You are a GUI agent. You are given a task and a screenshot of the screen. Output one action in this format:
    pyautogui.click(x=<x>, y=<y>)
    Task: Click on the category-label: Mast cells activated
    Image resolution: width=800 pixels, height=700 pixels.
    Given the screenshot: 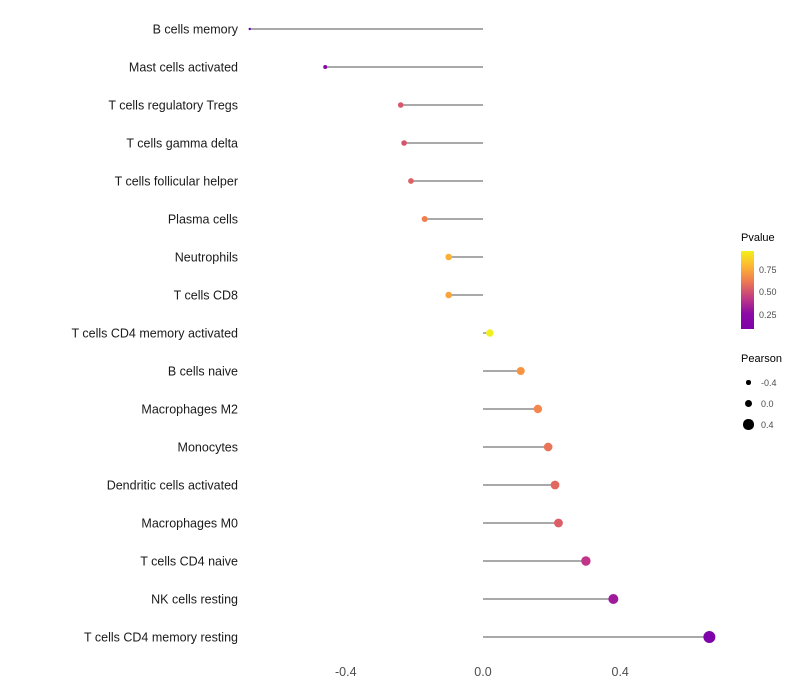 What is the action you would take?
    pyautogui.click(x=183, y=68)
    